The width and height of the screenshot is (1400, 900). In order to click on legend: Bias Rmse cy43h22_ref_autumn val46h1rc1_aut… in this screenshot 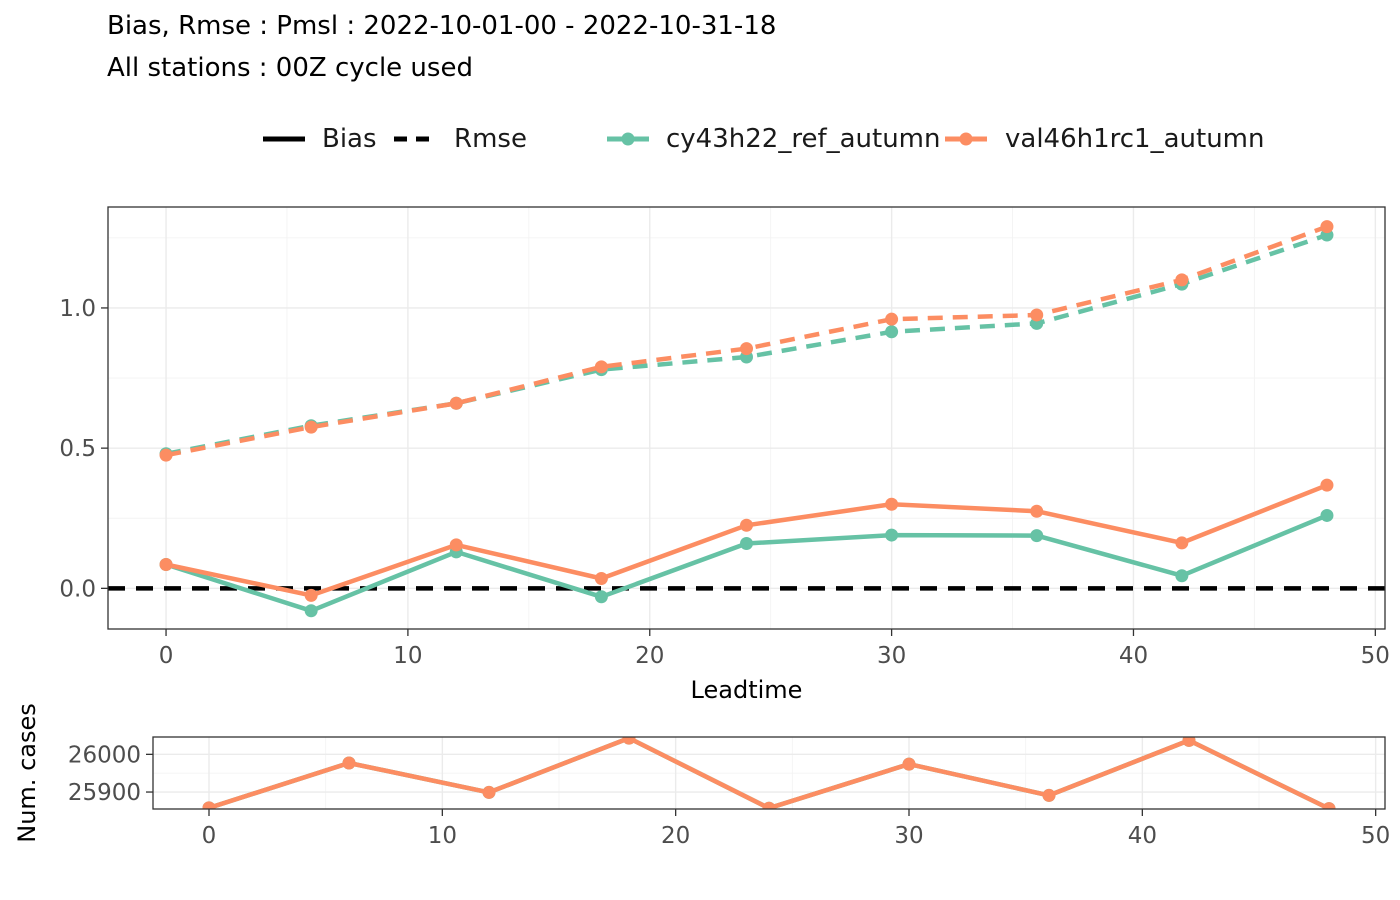, I will do `click(764, 139)`.